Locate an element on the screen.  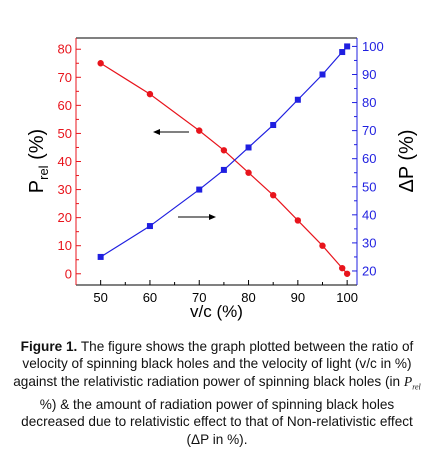
x-axis: 50 60 70 80 90 100 is located at coordinates (225, 292).